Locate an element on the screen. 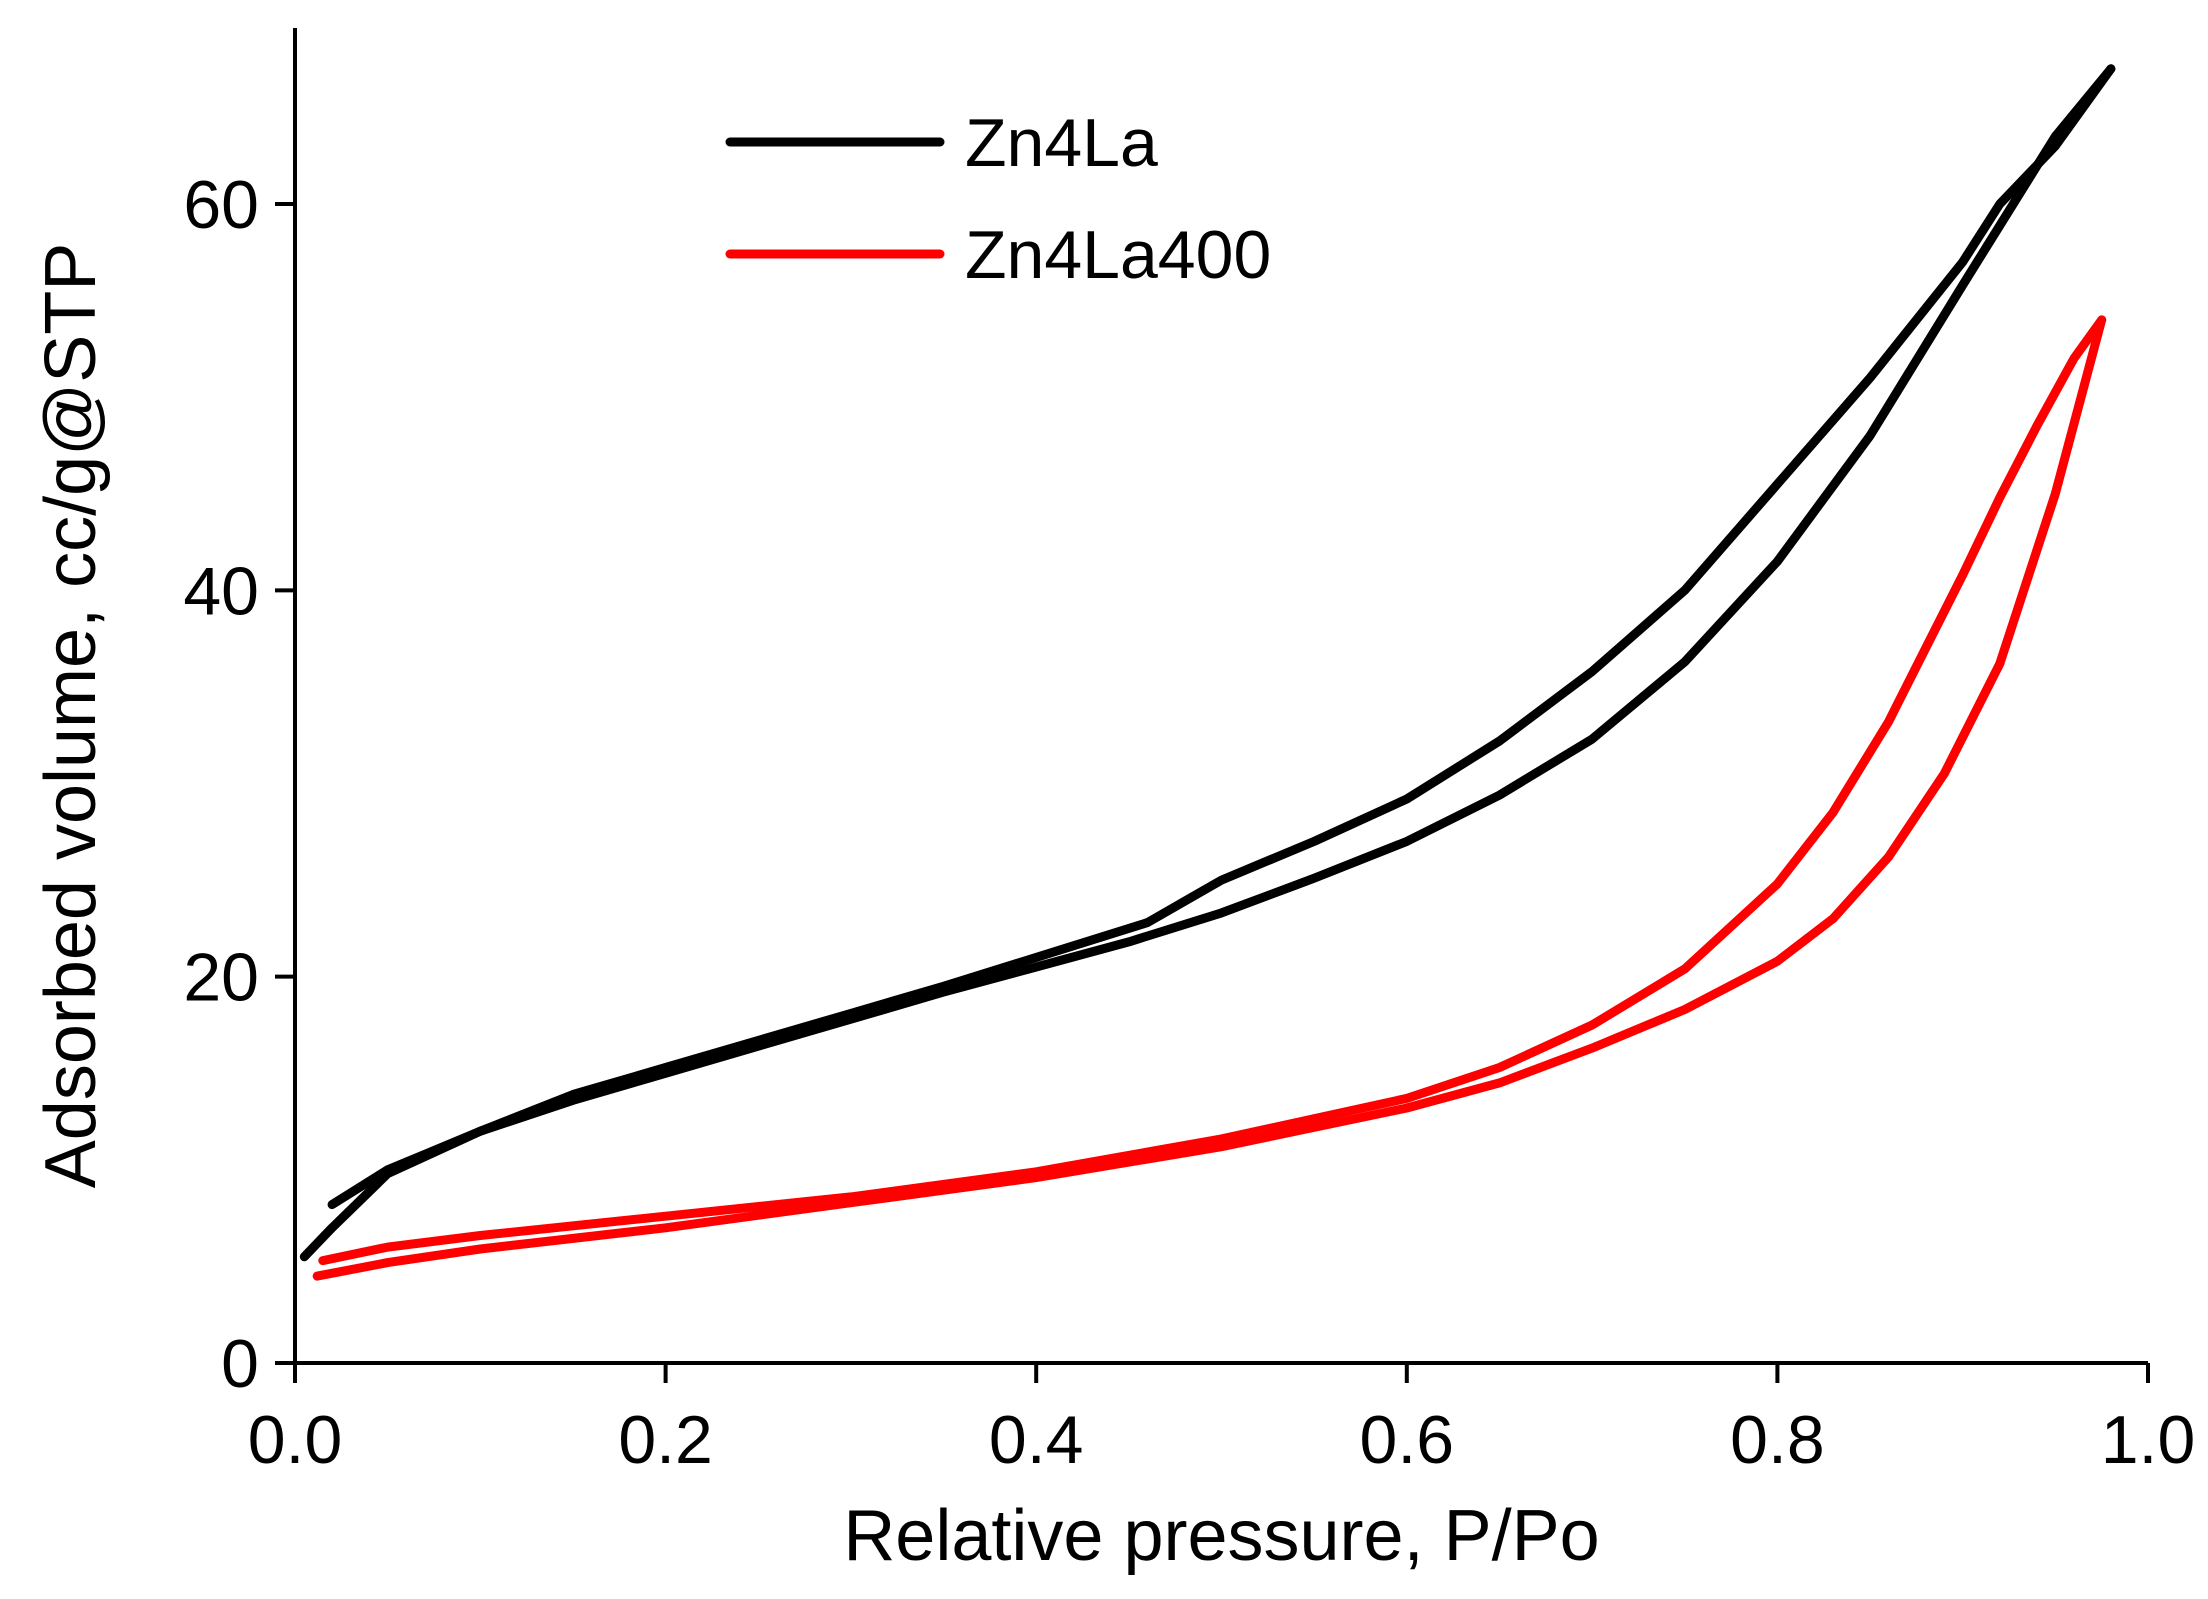 The width and height of the screenshot is (2208, 1599). y-tick-label: 40 is located at coordinates (221, 591).